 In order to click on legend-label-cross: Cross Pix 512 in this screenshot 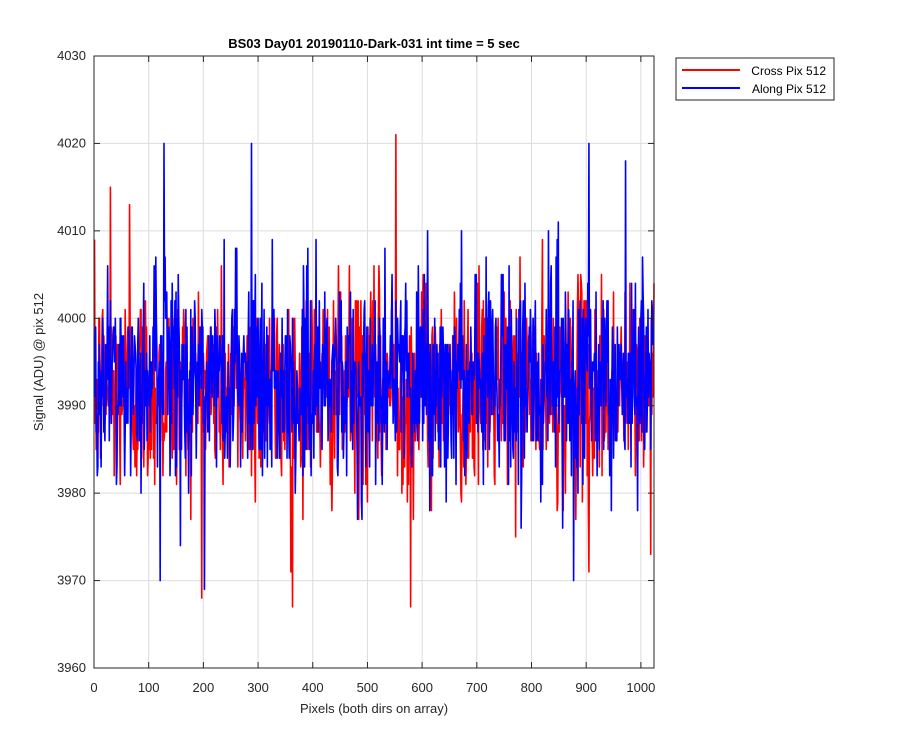, I will do `click(788, 71)`.